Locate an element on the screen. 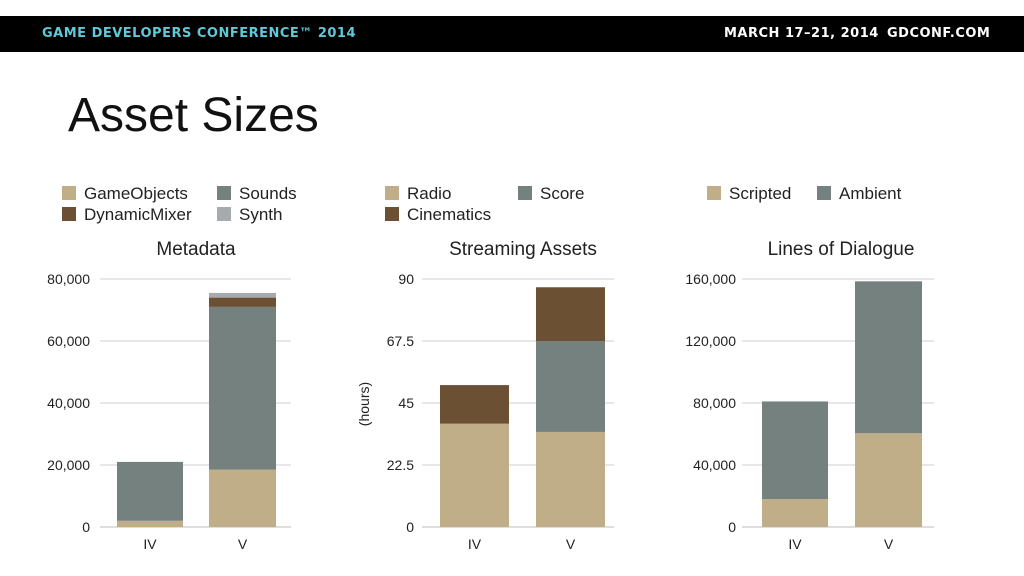  legend-item-gameobjects: GameObjects is located at coordinates (125, 194).